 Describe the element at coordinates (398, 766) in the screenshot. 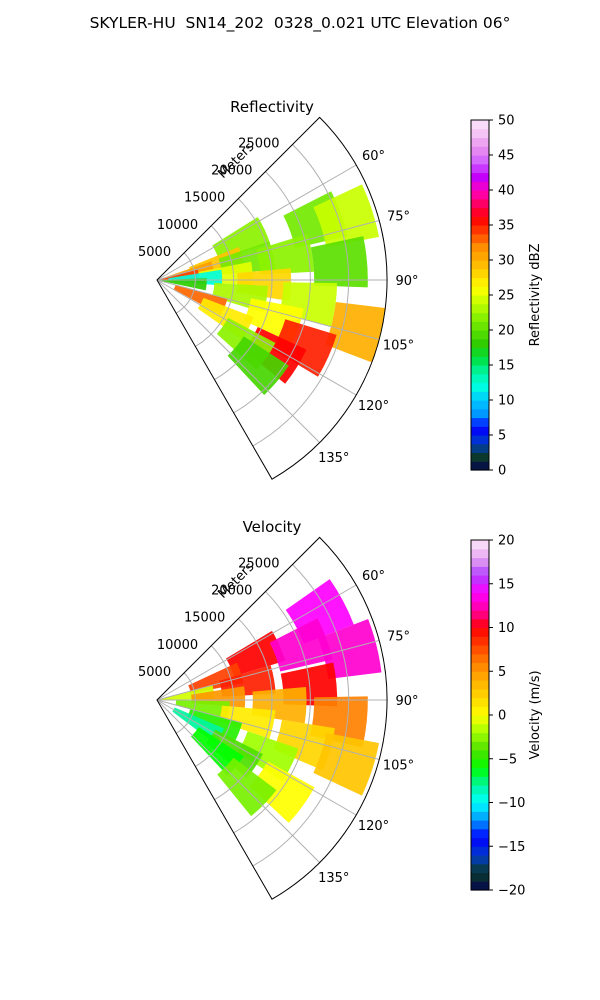

I see `azimuth-tick-label: 105°` at that location.